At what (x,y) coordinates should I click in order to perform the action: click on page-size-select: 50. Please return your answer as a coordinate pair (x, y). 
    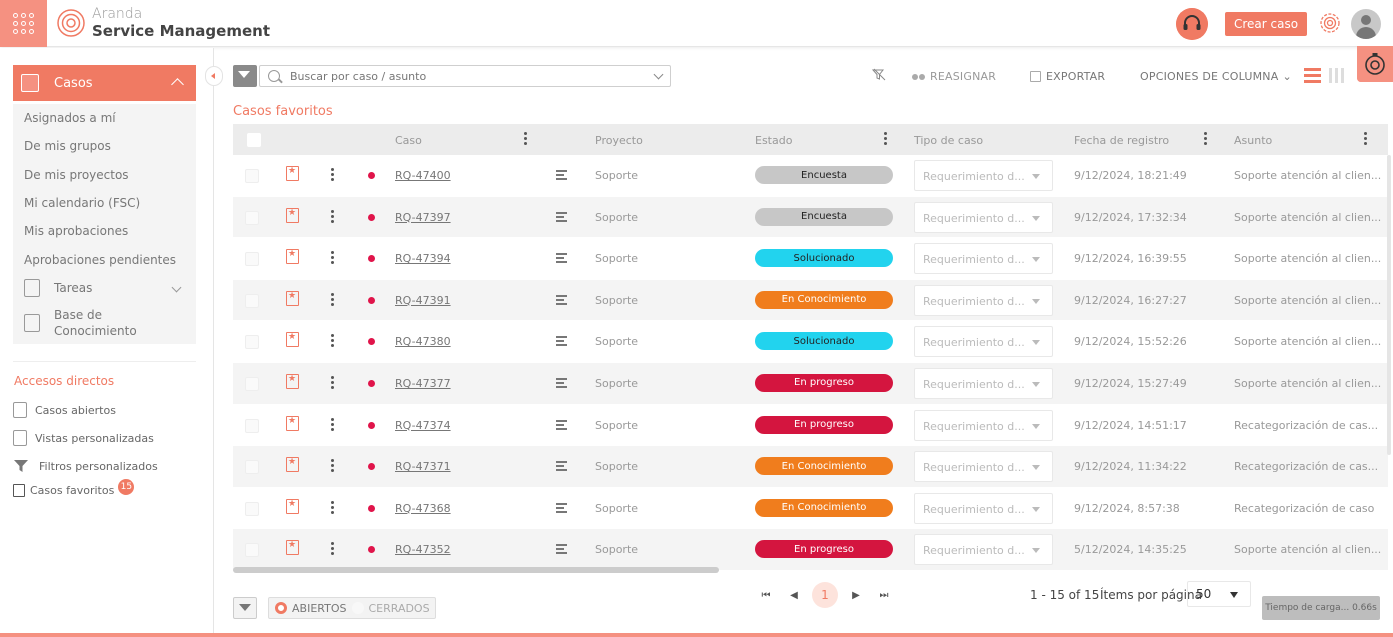
    Looking at the image, I should click on (1219, 594).